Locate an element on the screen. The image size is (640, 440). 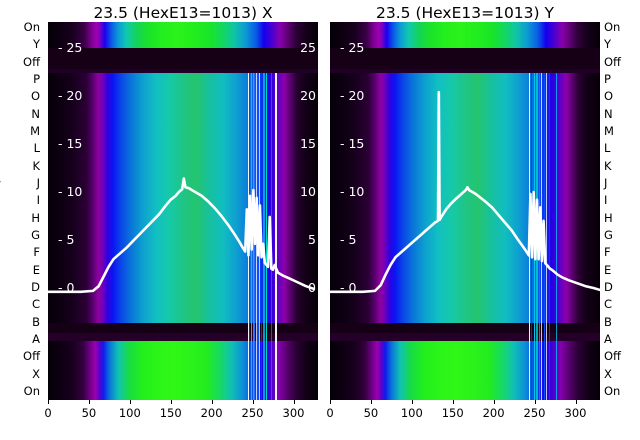
y-category-label: O is located at coordinates (35, 96).